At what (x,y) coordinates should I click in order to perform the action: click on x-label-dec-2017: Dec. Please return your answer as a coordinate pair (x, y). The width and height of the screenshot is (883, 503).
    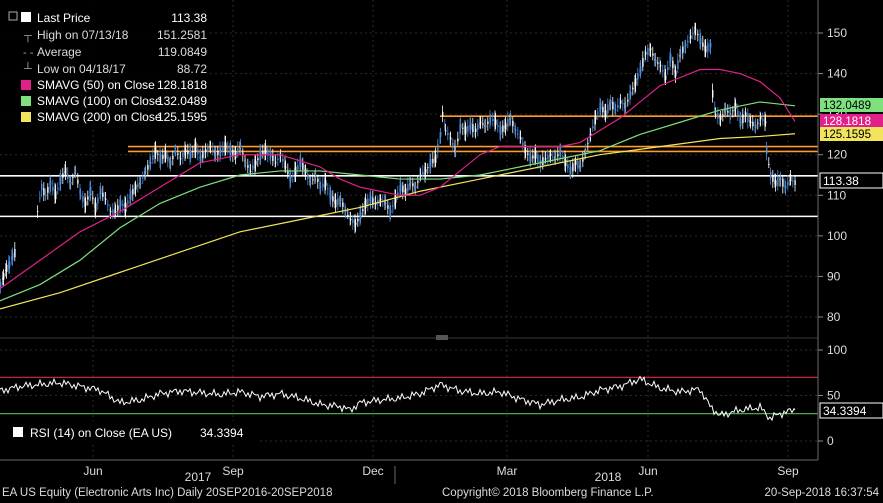
    Looking at the image, I should click on (372, 471).